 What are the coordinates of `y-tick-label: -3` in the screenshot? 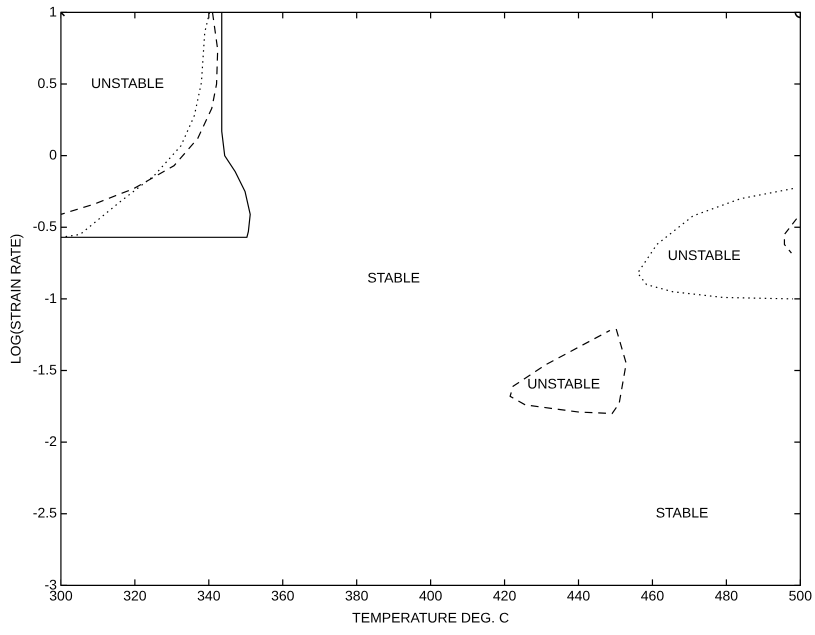 It's located at (51, 584).